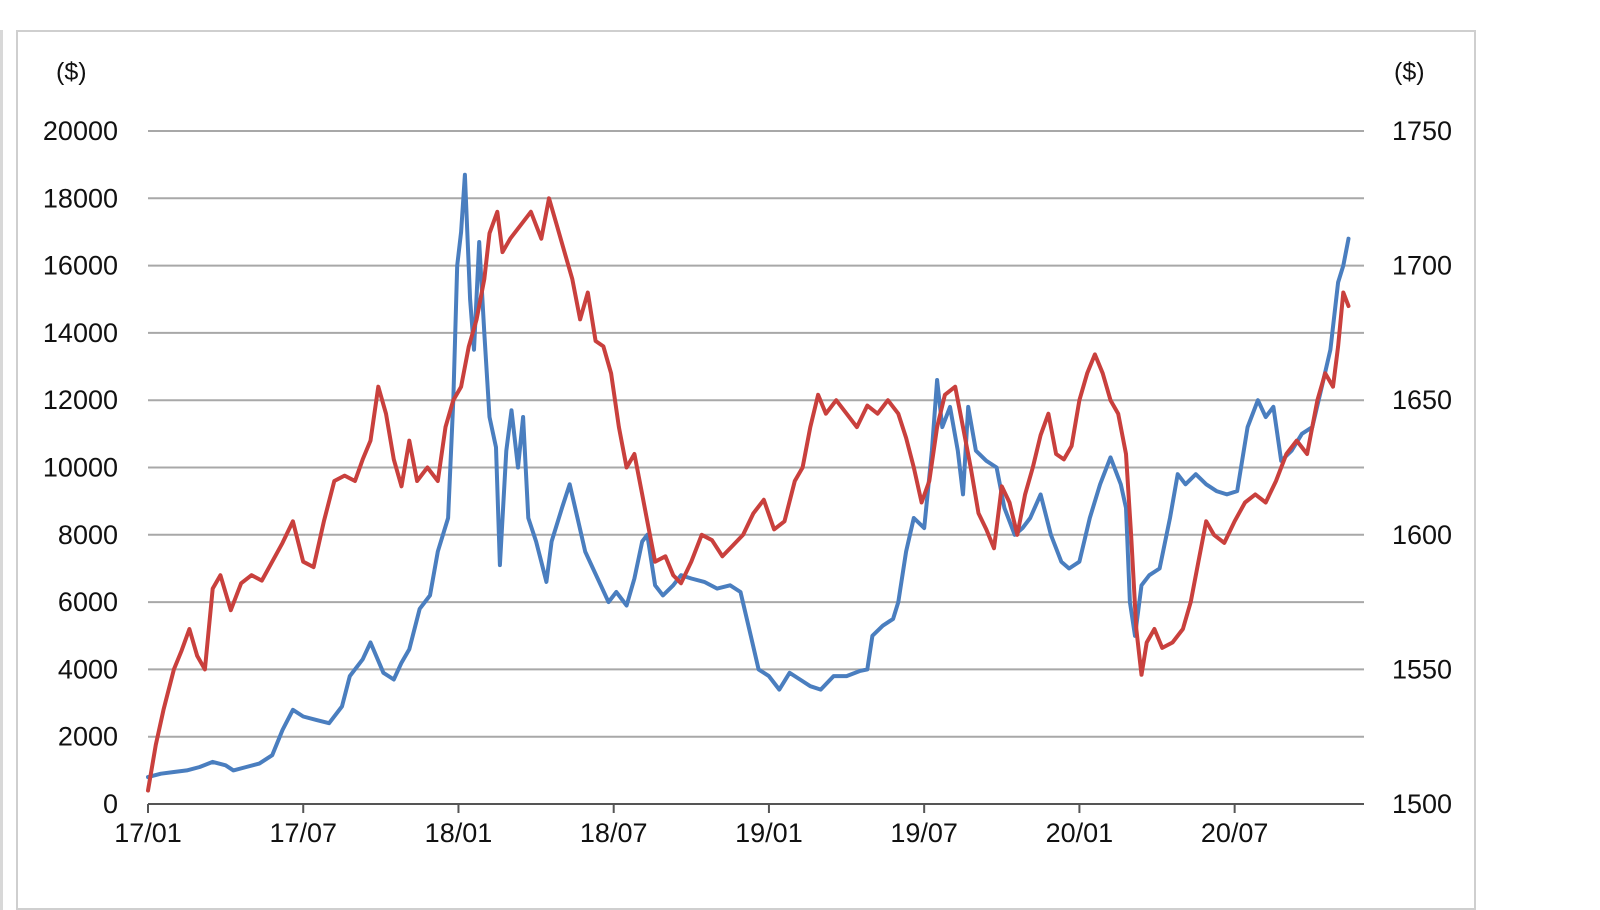 The image size is (1600, 910). I want to click on right-tick-label: 1750, so click(1422, 131).